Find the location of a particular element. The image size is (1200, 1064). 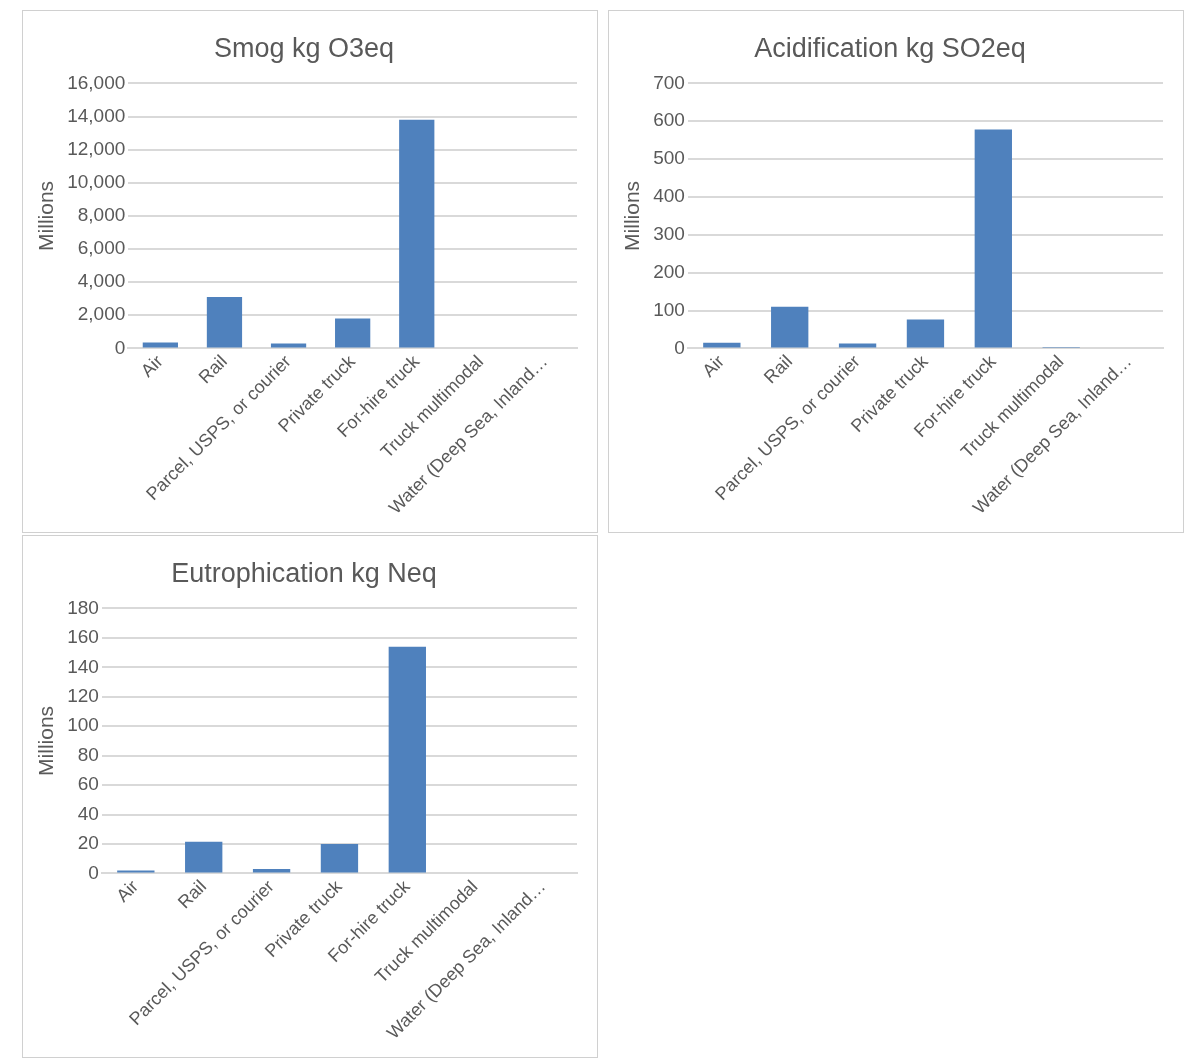

y-tick-label: 400 is located at coordinates (669, 196).